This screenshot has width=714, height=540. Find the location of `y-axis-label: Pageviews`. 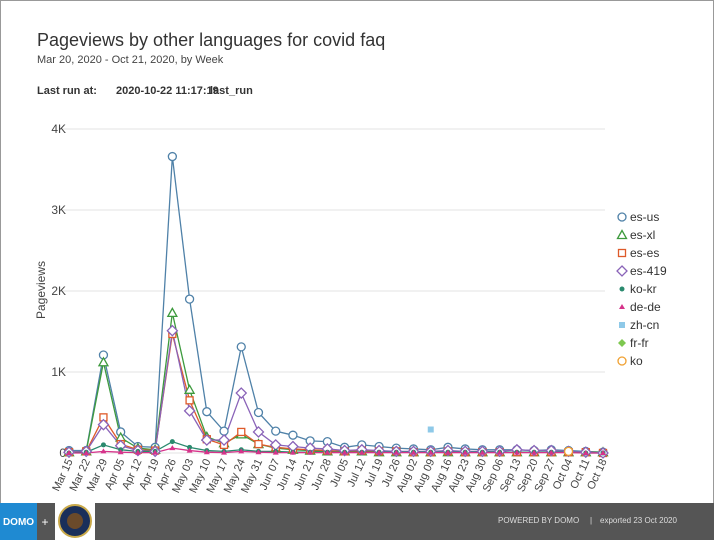

y-axis-label: Pageviews is located at coordinates (41, 290).